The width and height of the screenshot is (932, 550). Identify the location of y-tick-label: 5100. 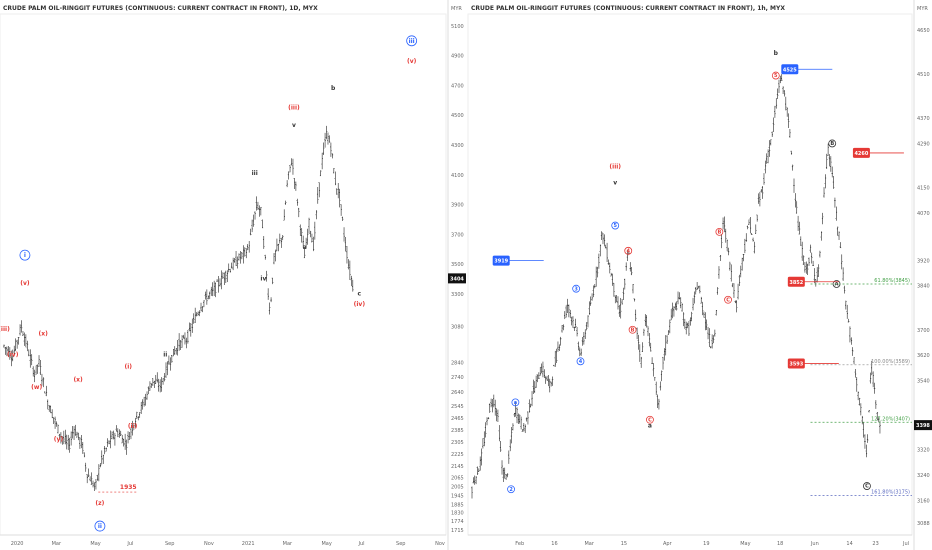
(457, 27).